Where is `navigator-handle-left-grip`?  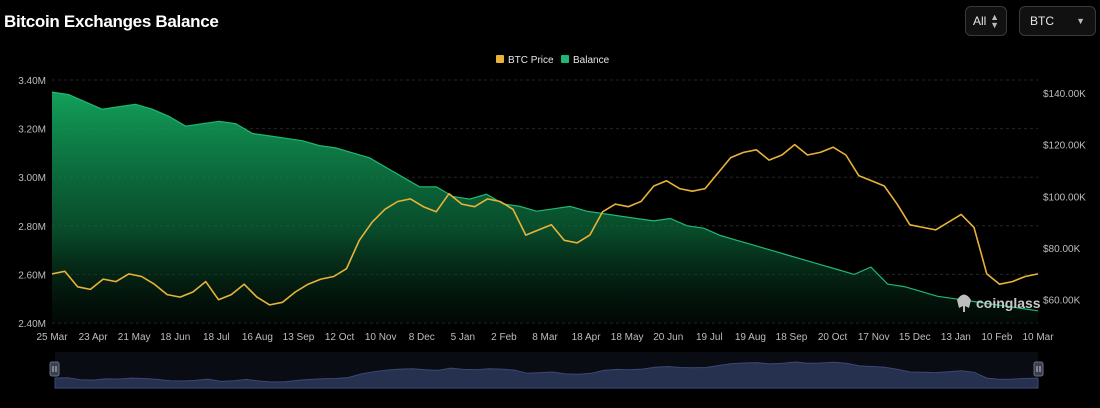
navigator-handle-left-grip is located at coordinates (54, 369).